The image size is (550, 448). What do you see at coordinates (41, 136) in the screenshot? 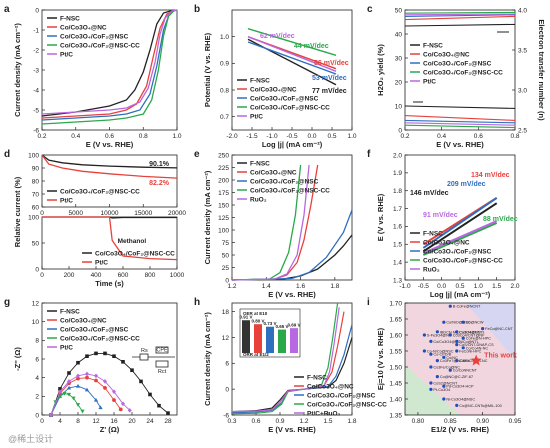
I see `x-tick-label: 0.2` at bounding box center [41, 136].